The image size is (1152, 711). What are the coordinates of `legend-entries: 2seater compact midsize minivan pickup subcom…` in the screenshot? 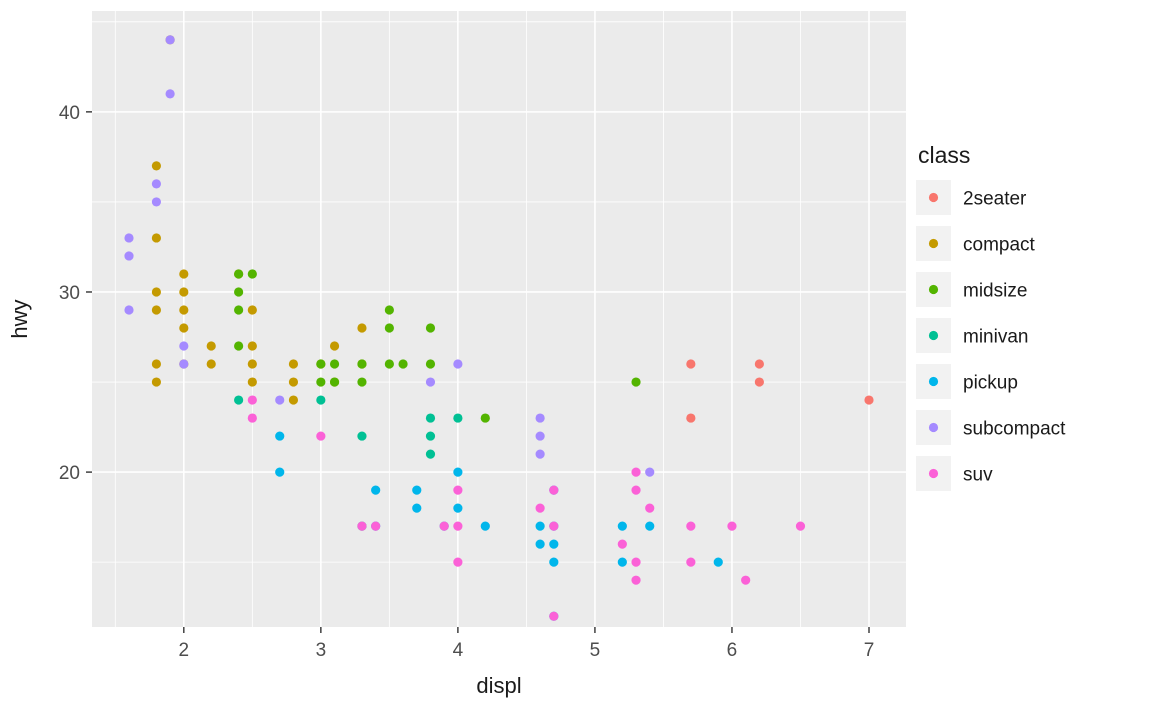 It's located at (991, 335).